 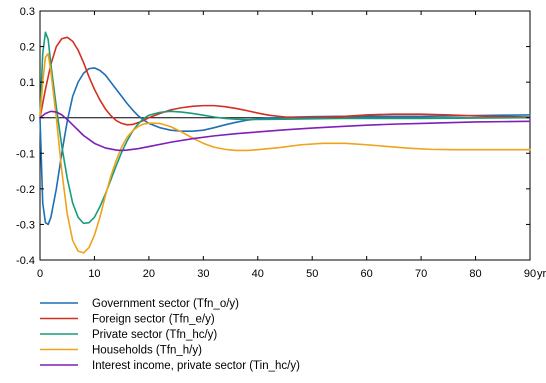 What do you see at coordinates (541, 274) in the screenshot?
I see `x-axis-unit-label: yr` at bounding box center [541, 274].